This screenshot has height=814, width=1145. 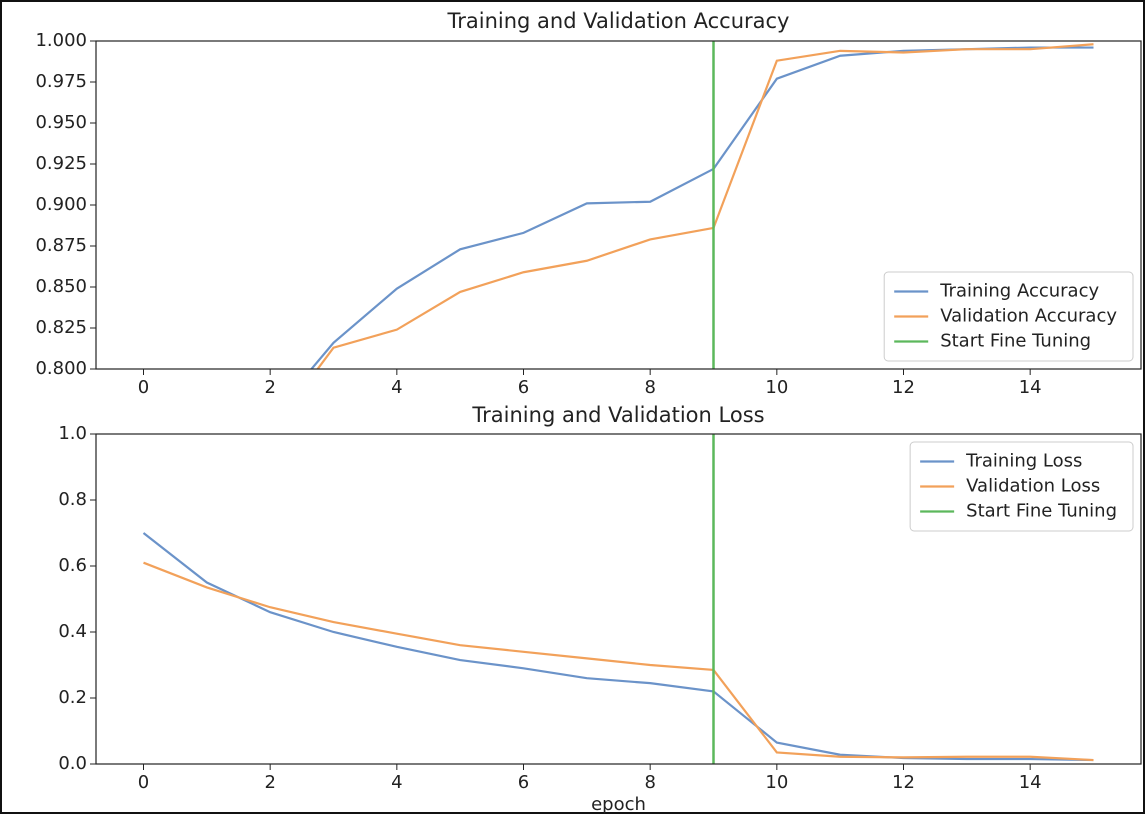 I want to click on y-tick-label: 0.6, so click(x=72, y=565).